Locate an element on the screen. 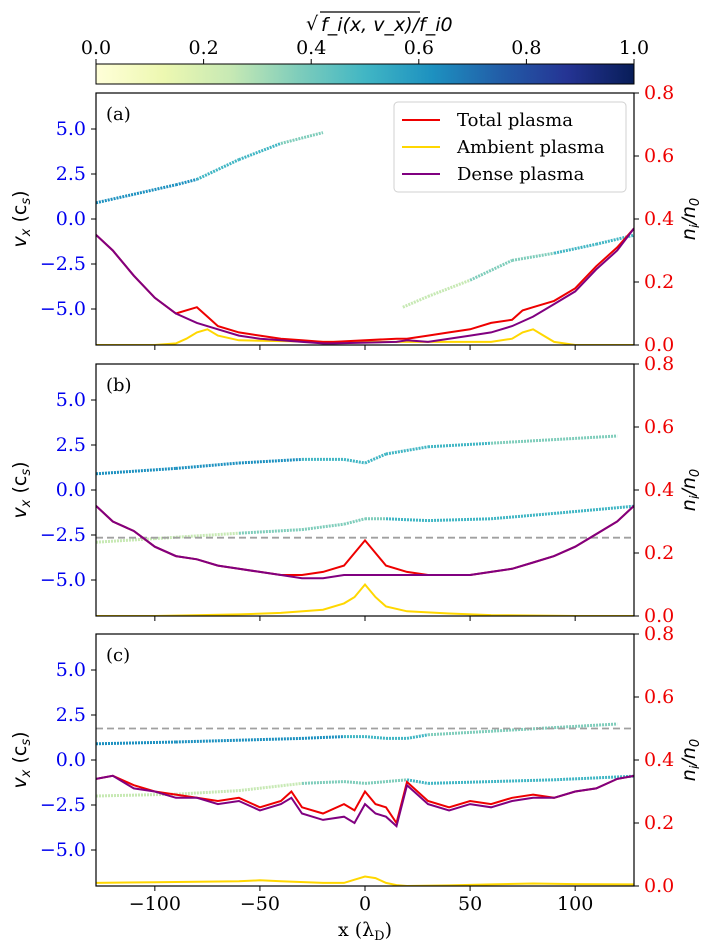 This screenshot has width=711, height=952. legend-label: Total plasma is located at coordinates (515, 120).